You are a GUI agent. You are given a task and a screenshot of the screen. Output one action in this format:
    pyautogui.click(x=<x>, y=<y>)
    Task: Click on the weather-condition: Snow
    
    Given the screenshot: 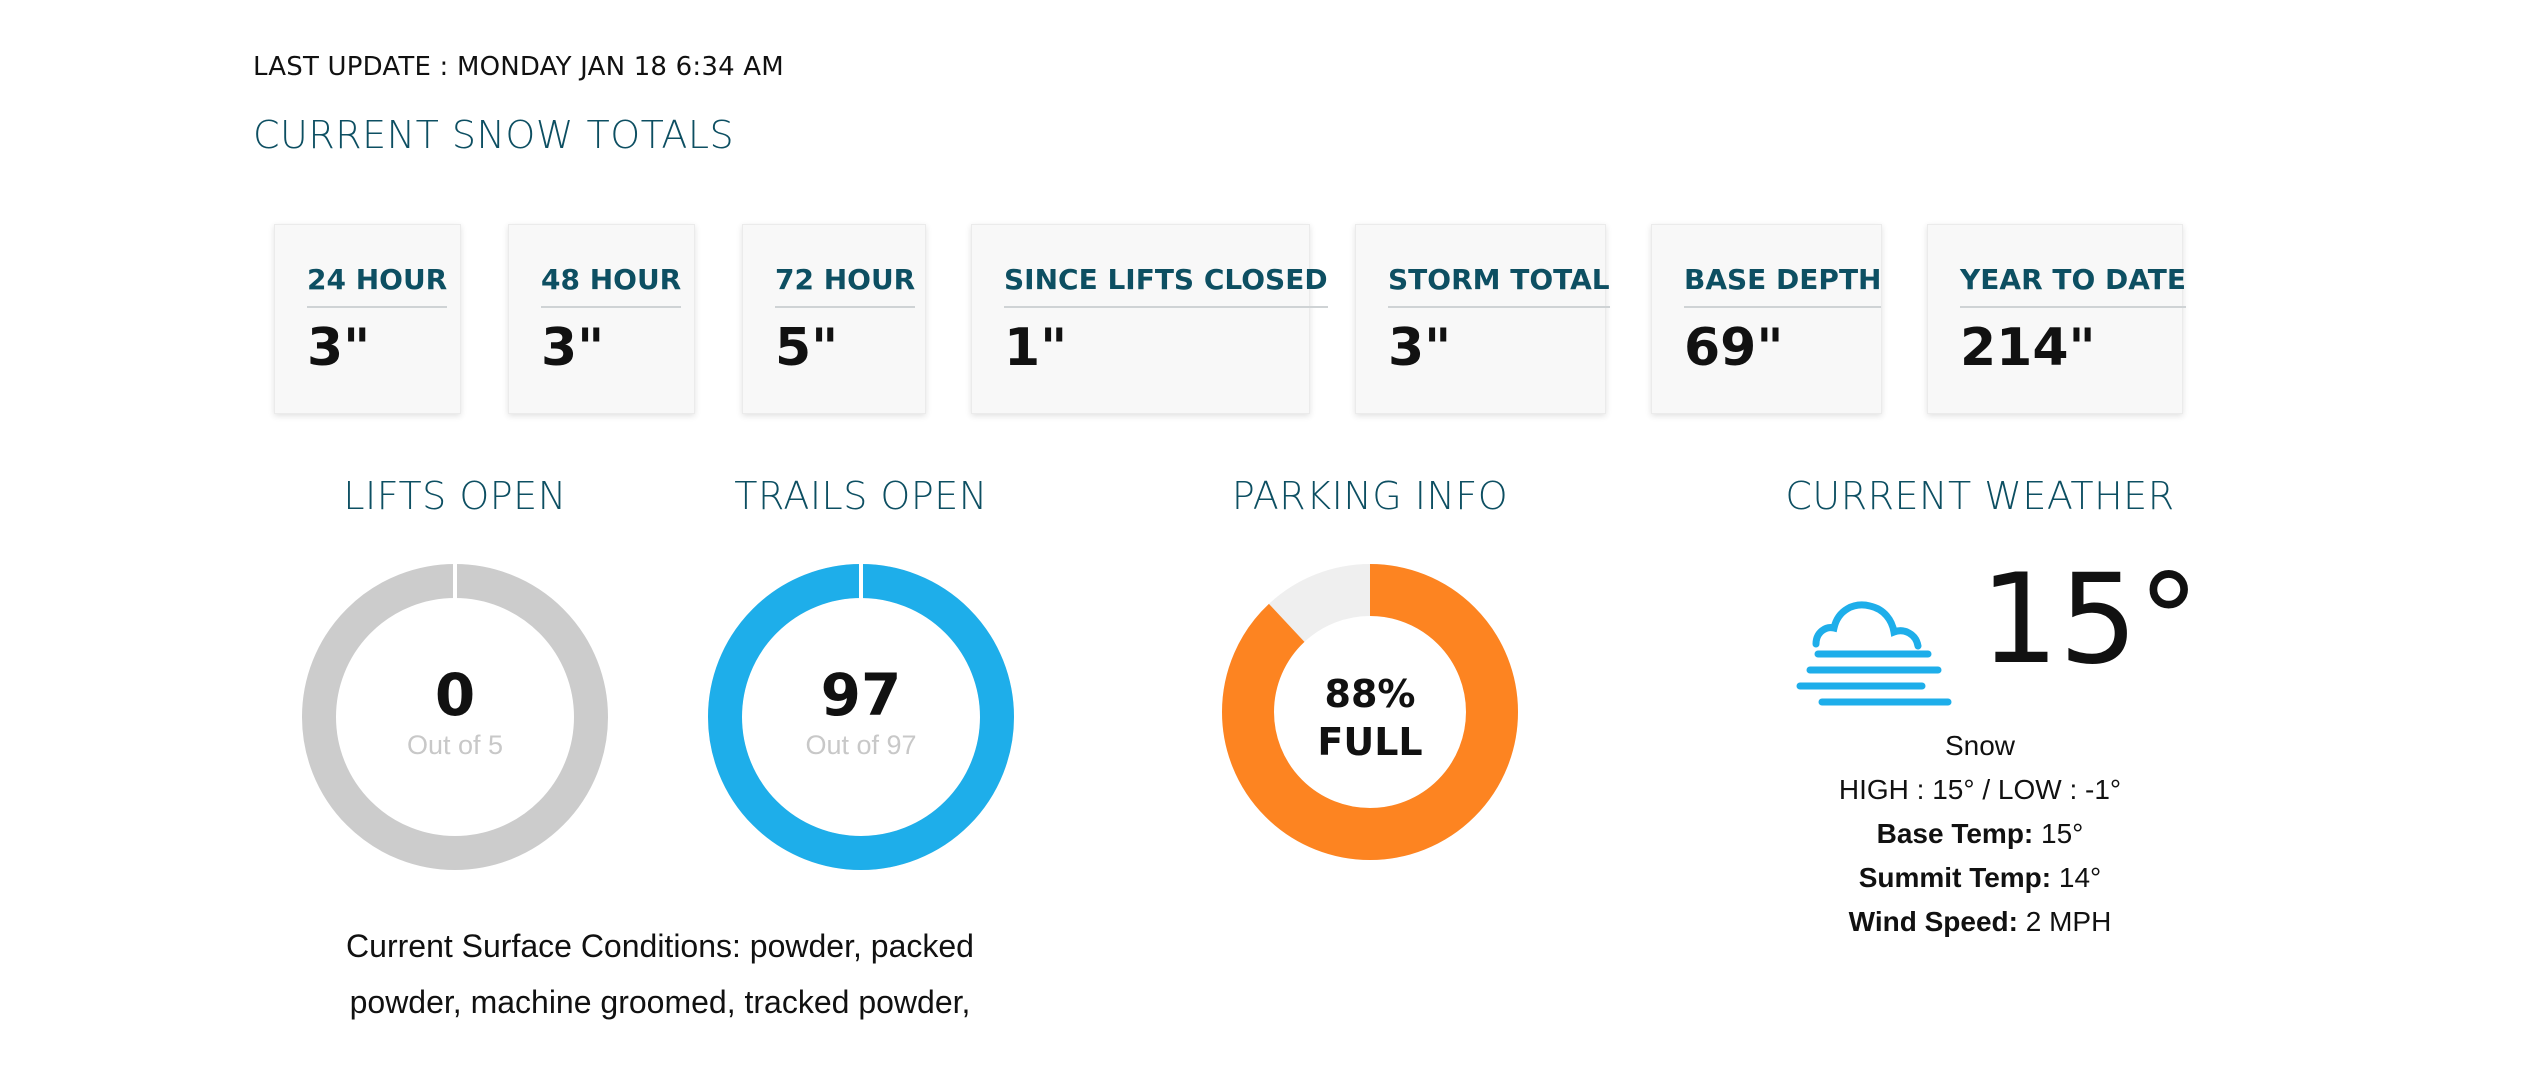 What is the action you would take?
    pyautogui.click(x=1980, y=745)
    